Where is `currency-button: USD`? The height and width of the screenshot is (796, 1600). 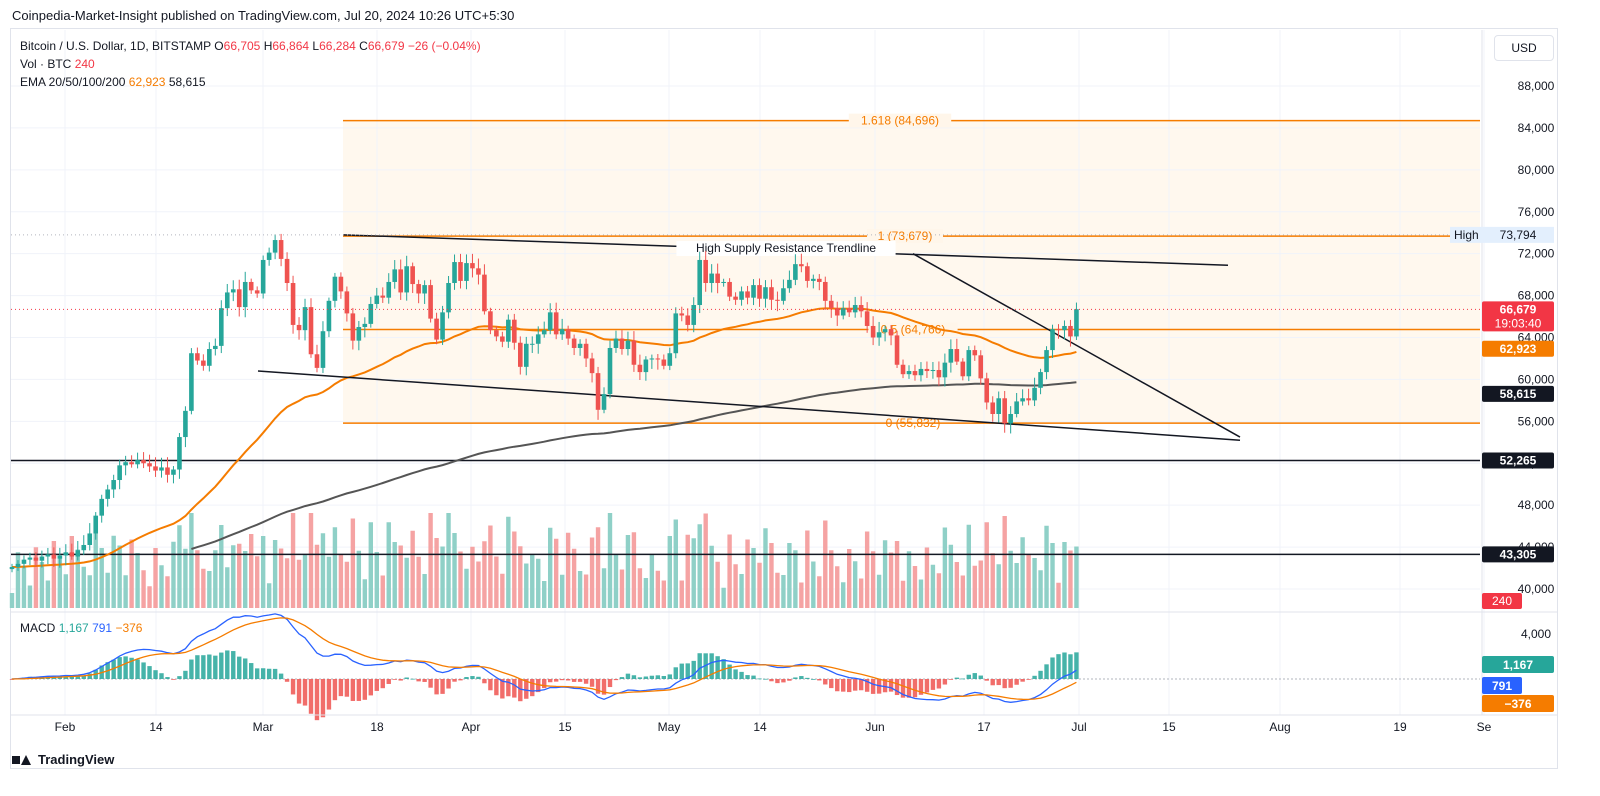
currency-button: USD is located at coordinates (1524, 48).